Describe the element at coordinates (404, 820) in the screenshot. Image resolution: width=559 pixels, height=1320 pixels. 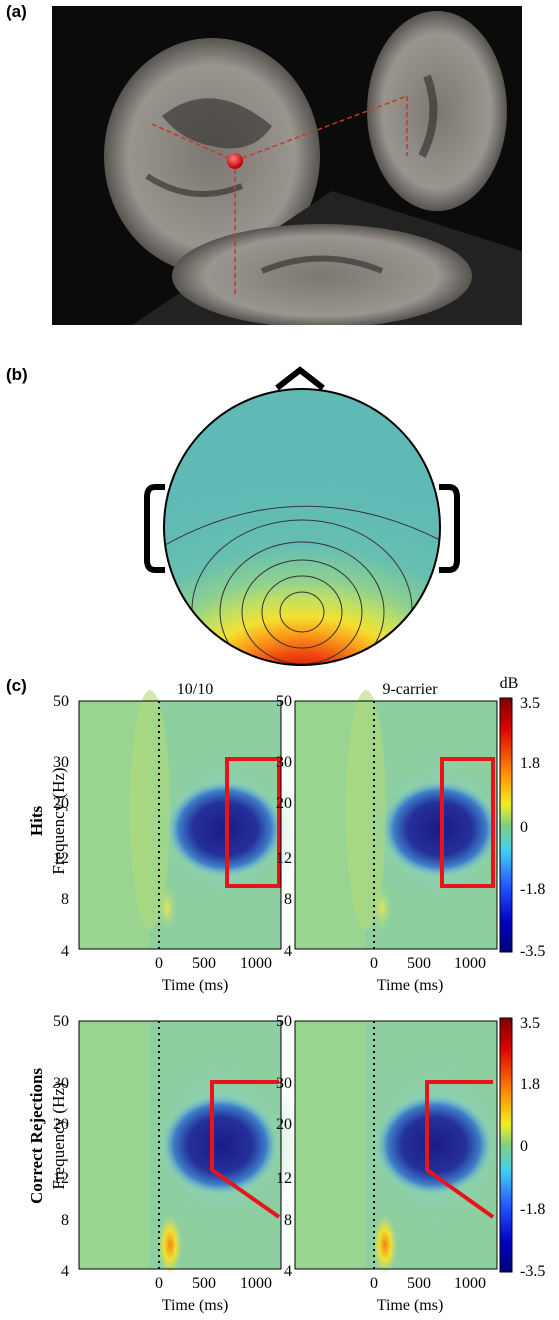
I see `tf-plot-hits-9-carrier` at that location.